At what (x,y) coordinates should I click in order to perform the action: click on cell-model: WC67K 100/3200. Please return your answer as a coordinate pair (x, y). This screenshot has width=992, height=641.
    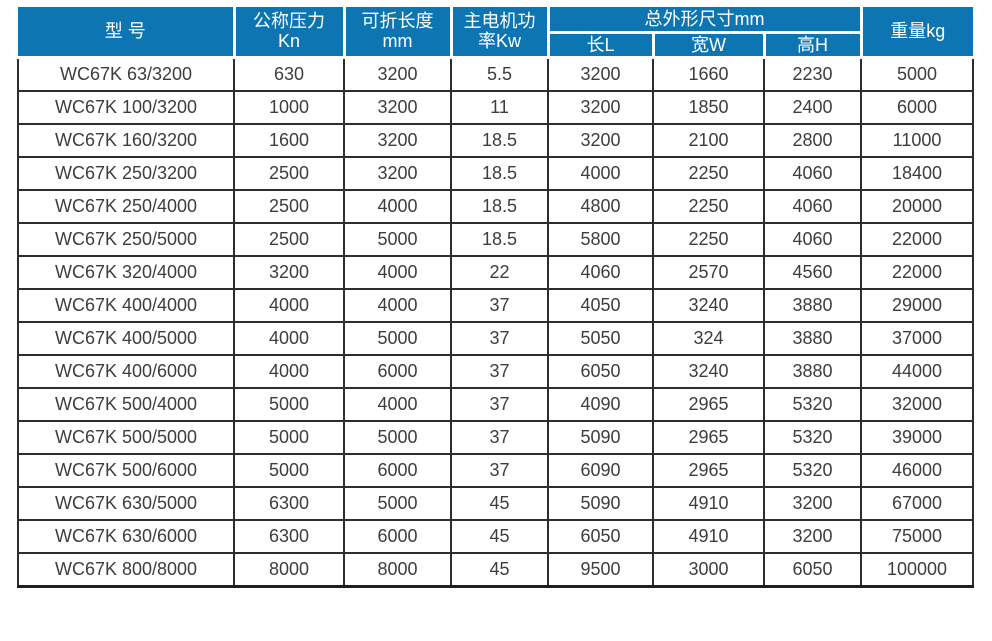
    Looking at the image, I should click on (126, 107).